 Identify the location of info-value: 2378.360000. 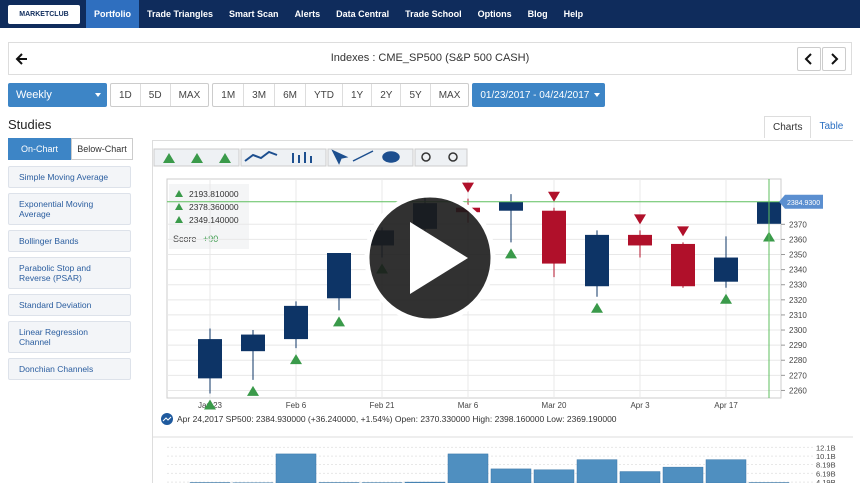
(214, 207).